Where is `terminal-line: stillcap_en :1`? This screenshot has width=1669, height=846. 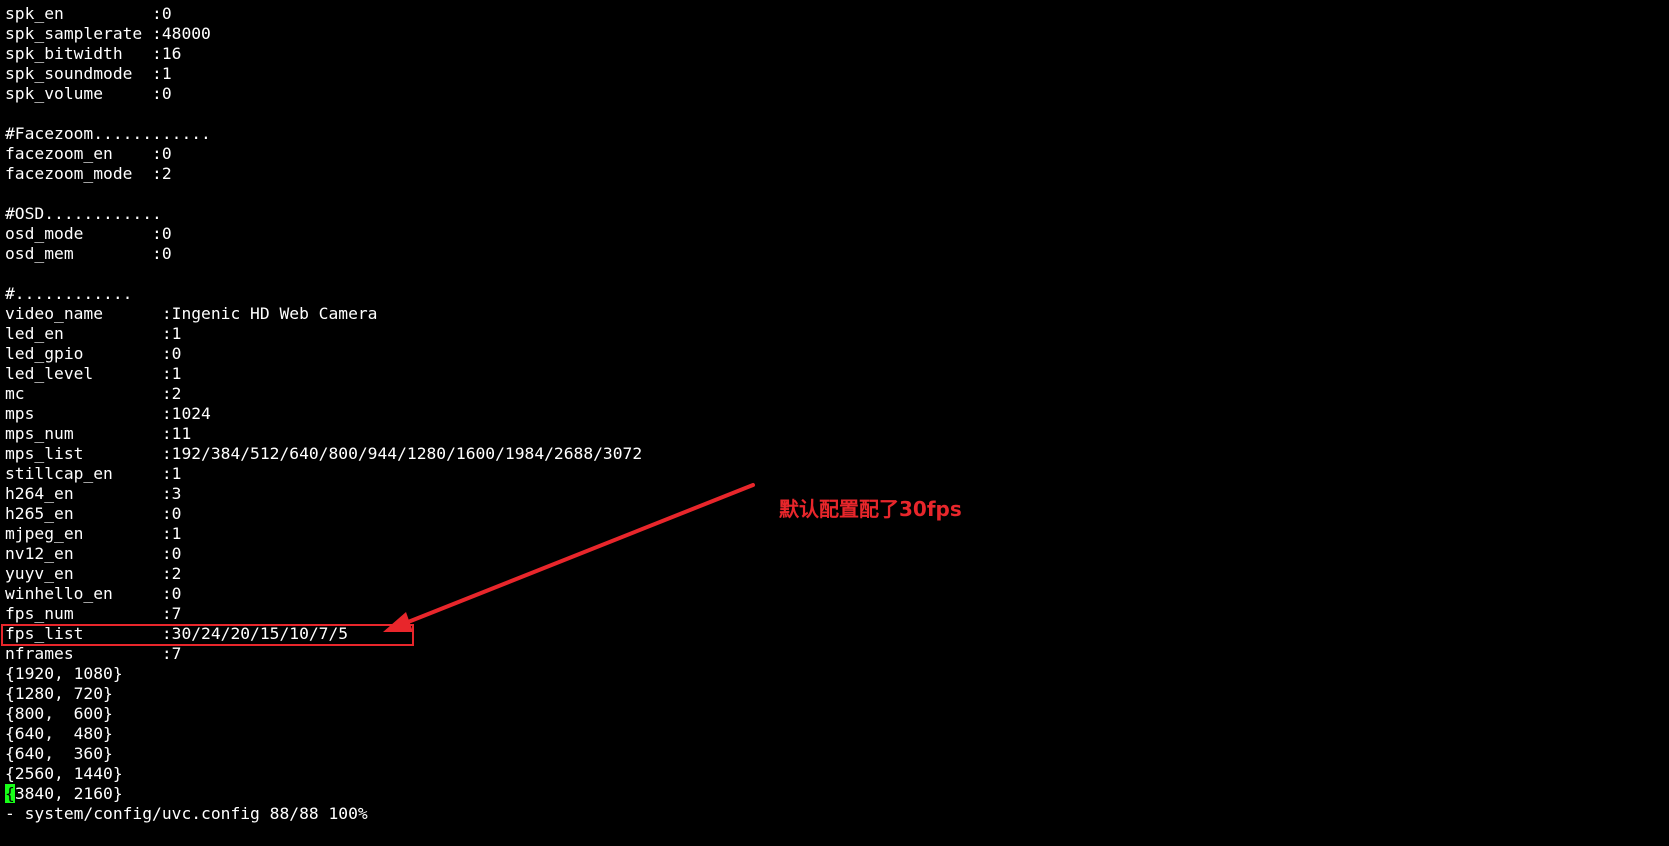 terminal-line: stillcap_en :1 is located at coordinates (93, 473).